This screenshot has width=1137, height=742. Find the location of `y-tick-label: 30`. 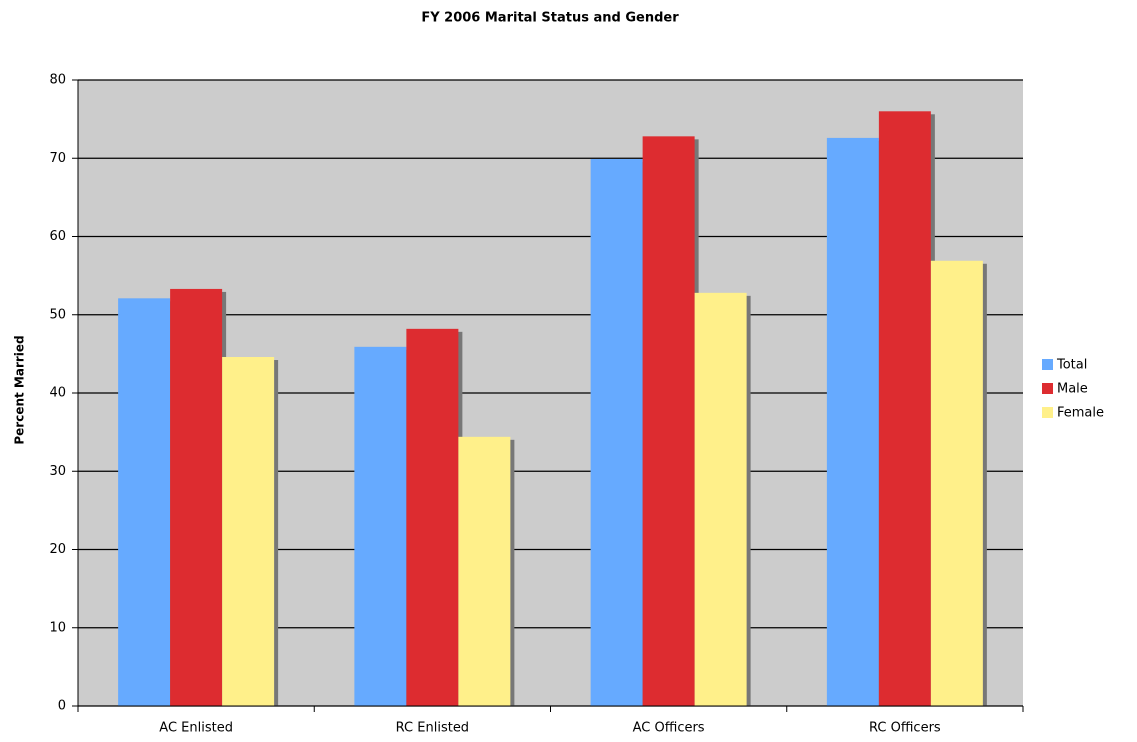

y-tick-label: 30 is located at coordinates (57, 471).